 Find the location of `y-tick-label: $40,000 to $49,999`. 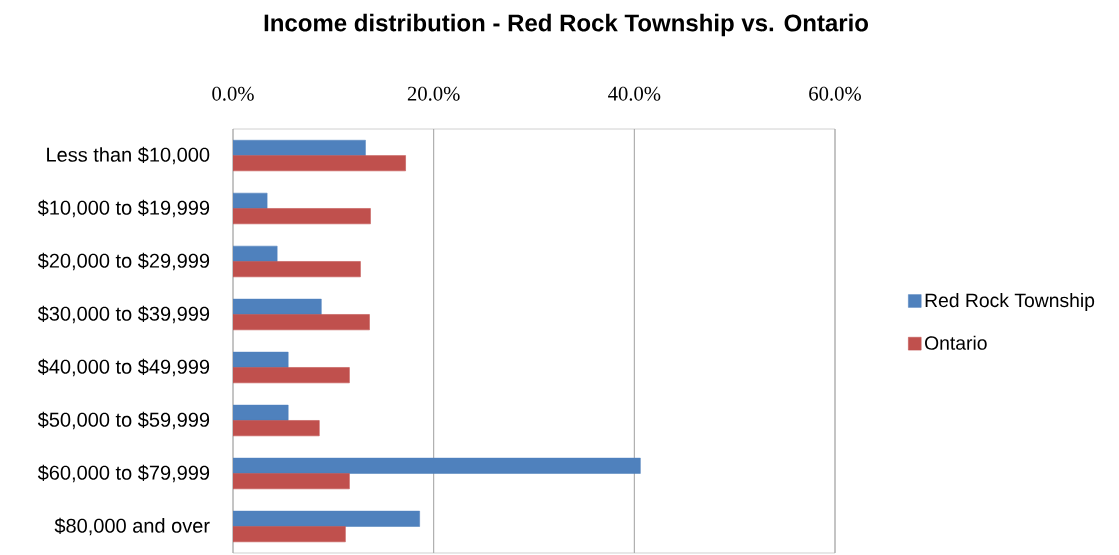

y-tick-label: $40,000 to $49,999 is located at coordinates (123, 367).